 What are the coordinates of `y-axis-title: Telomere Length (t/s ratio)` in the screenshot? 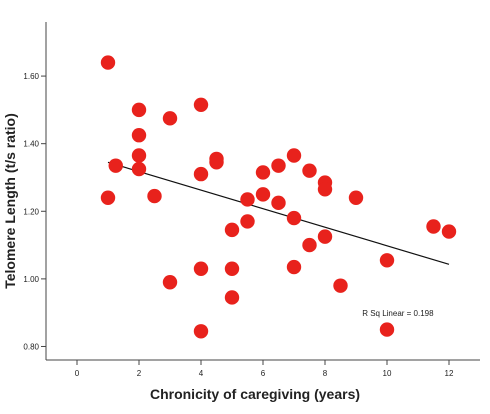 It's located at (10, 201).